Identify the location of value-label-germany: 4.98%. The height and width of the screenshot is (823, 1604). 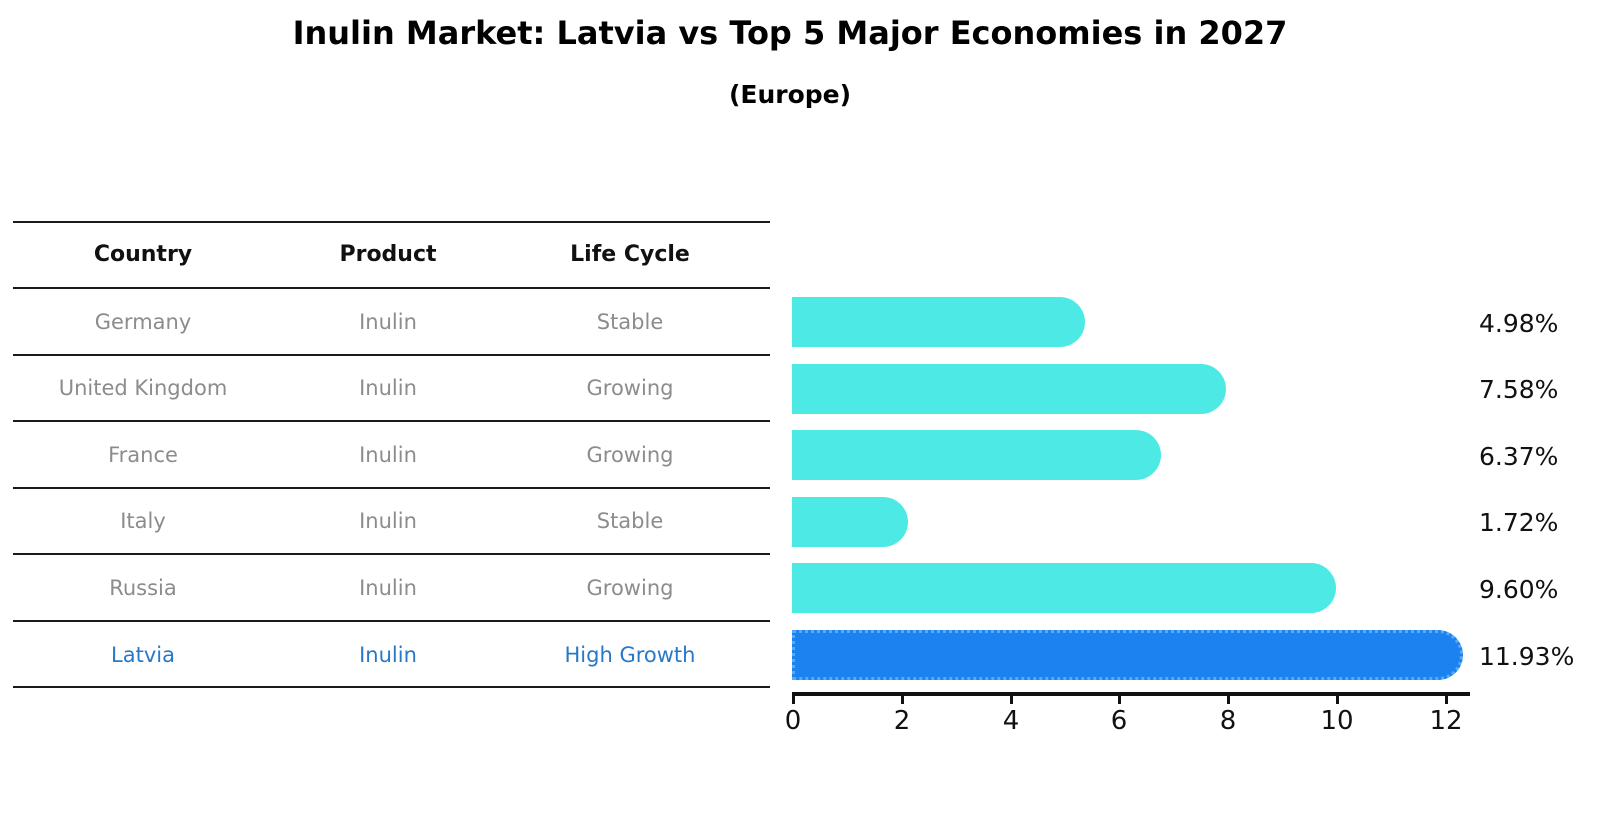
(1519, 323).